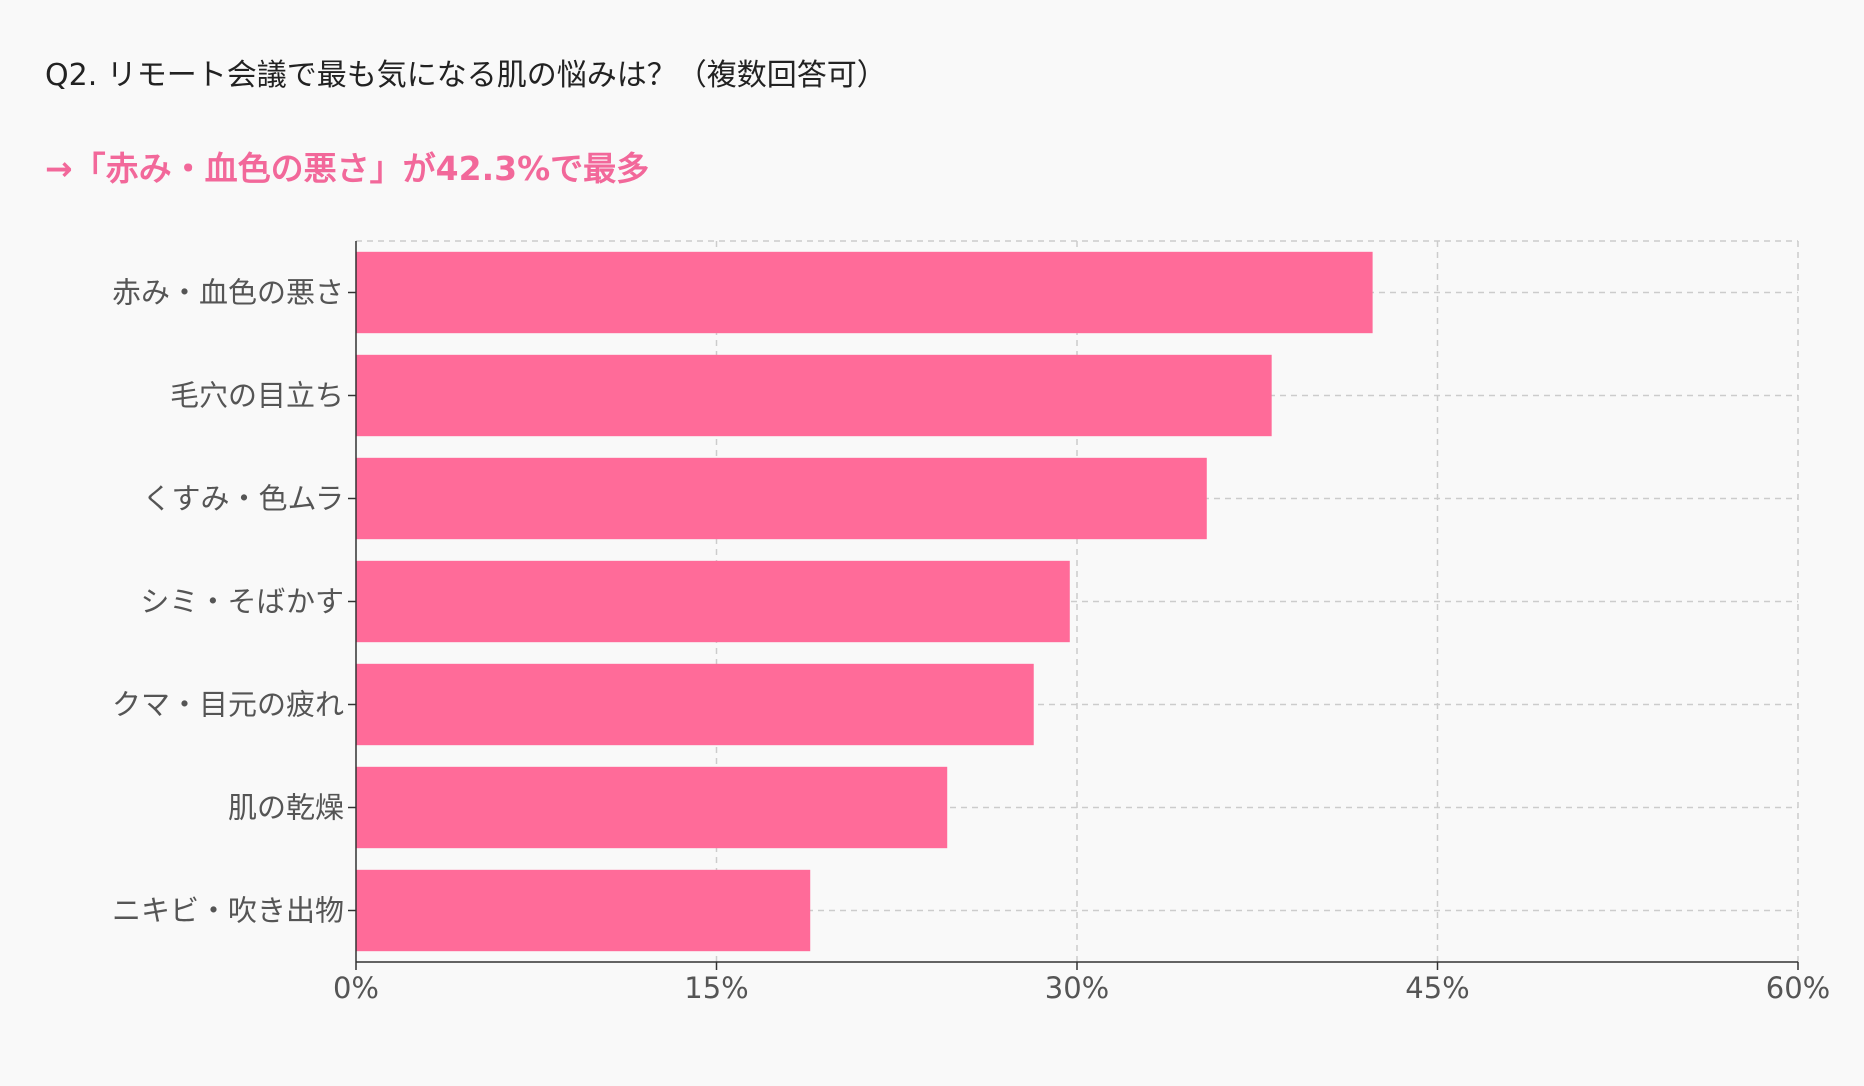 This screenshot has height=1086, width=1864. Describe the element at coordinates (228, 705) in the screenshot. I see `category-label: クマ・目元の疲れ` at that location.